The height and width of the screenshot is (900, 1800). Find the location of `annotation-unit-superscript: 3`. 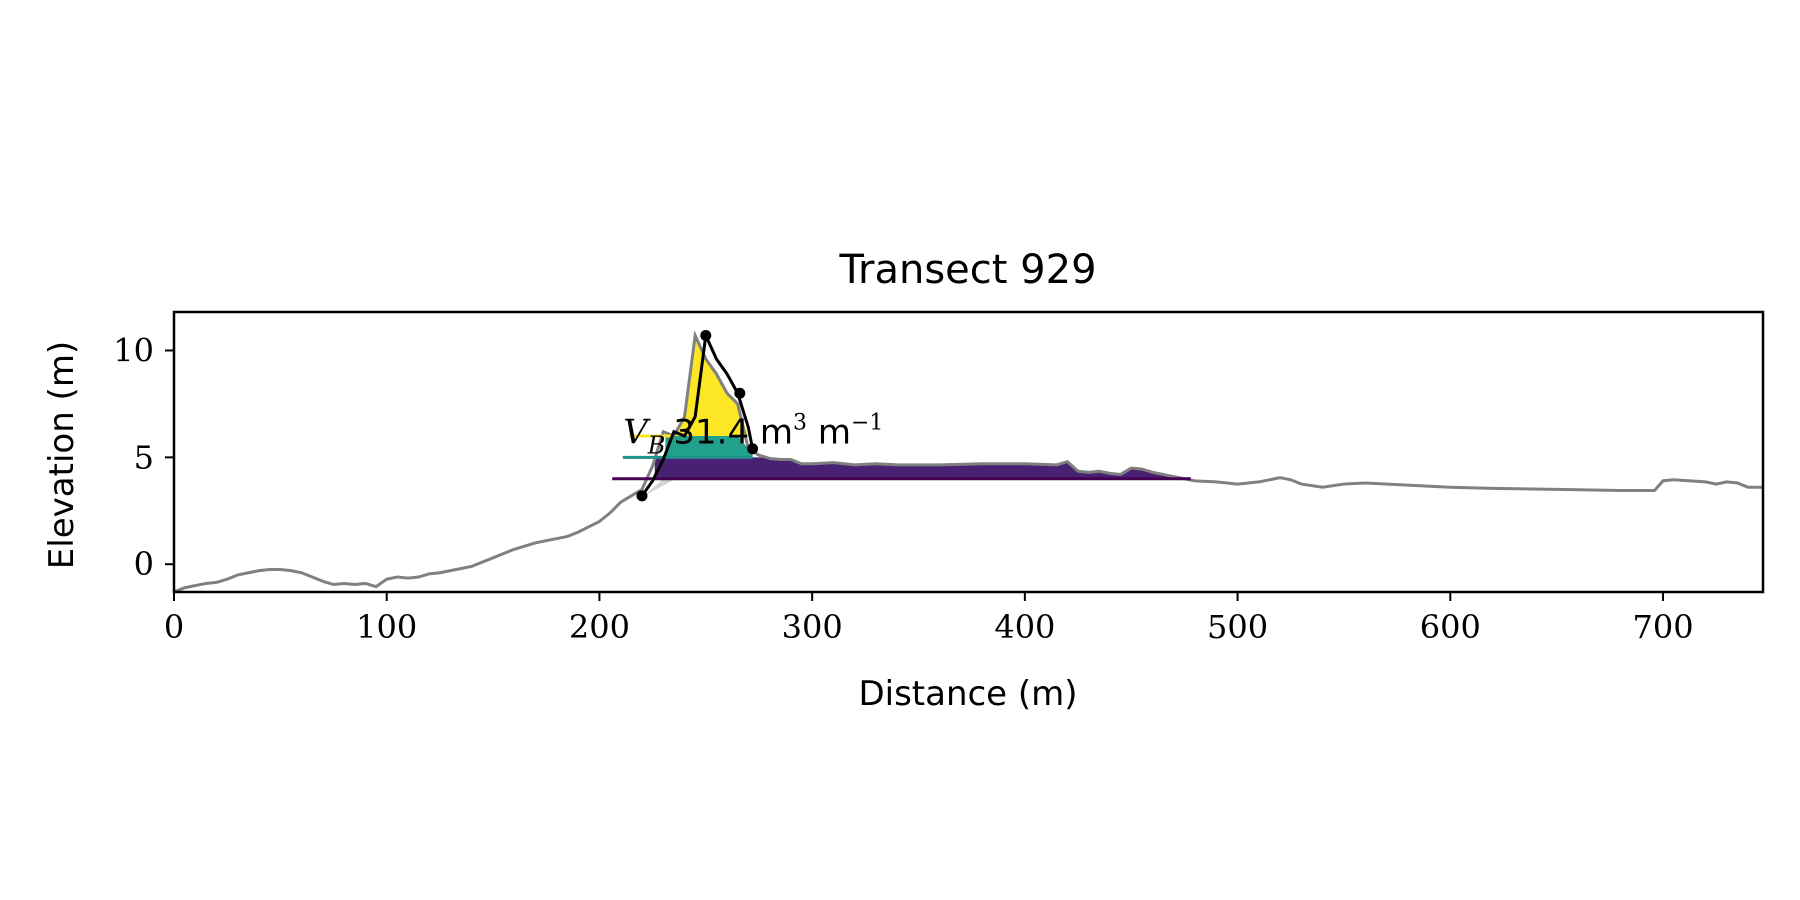

annotation-unit-superscript: 3 is located at coordinates (800, 423).